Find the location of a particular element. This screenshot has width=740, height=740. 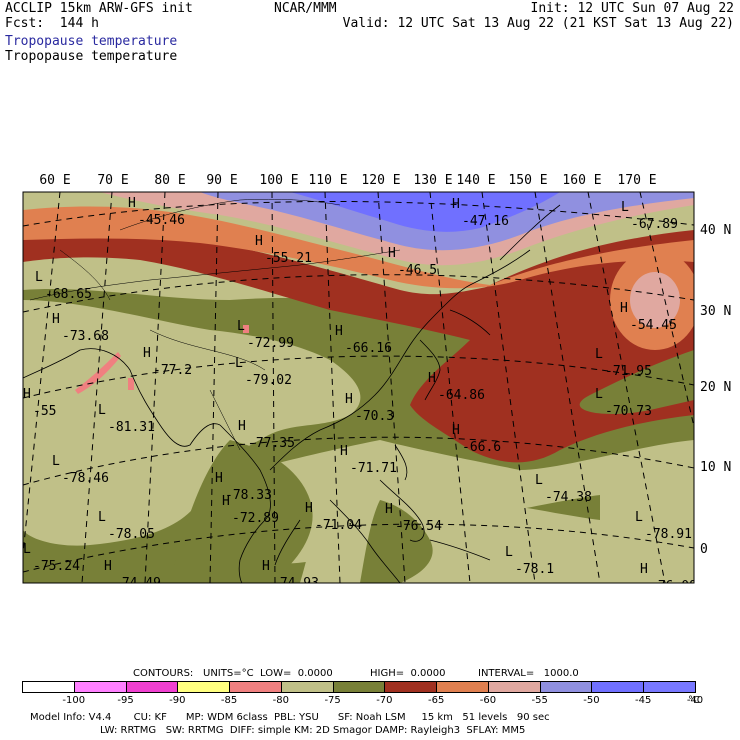

extremum-value: -78.1 is located at coordinates (534, 569).